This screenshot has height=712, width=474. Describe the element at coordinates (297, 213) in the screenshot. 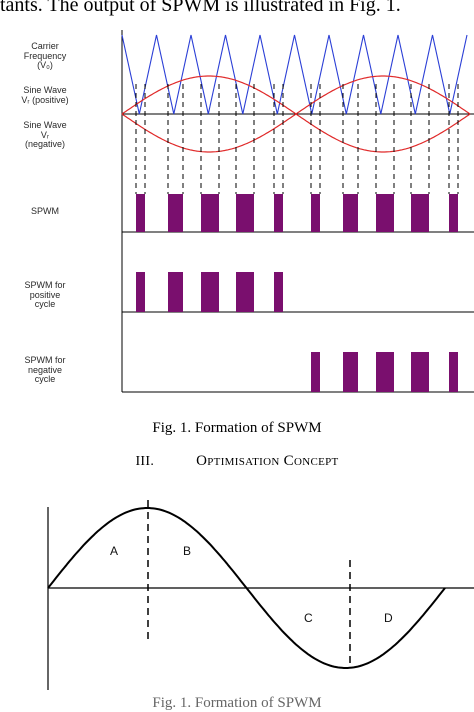

I see `spwm-pulses` at that location.